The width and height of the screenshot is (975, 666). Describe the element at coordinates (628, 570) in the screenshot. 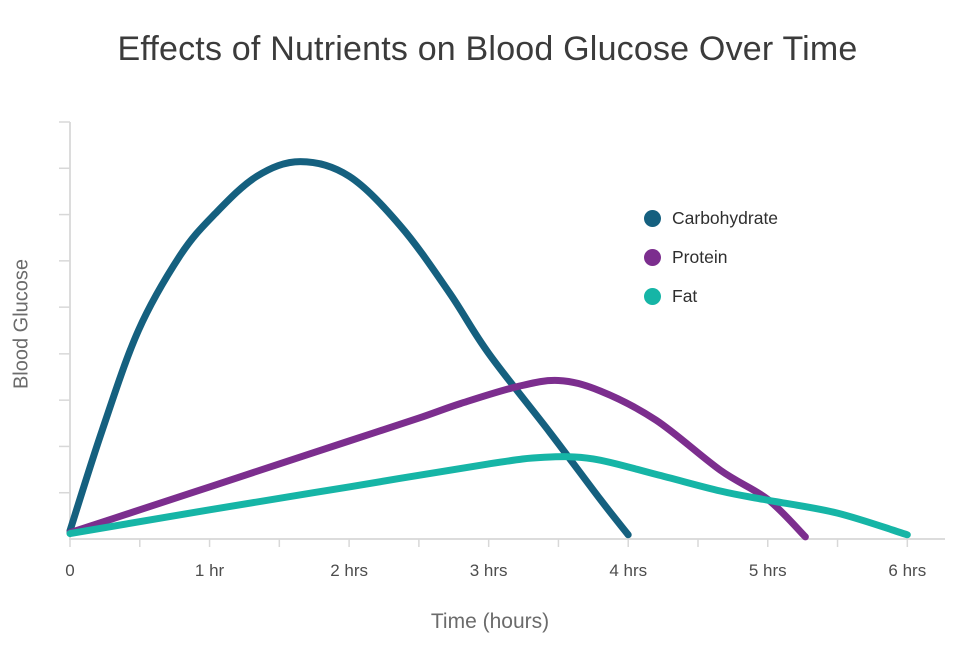

I see `x-tick-label: 4 hrs` at that location.